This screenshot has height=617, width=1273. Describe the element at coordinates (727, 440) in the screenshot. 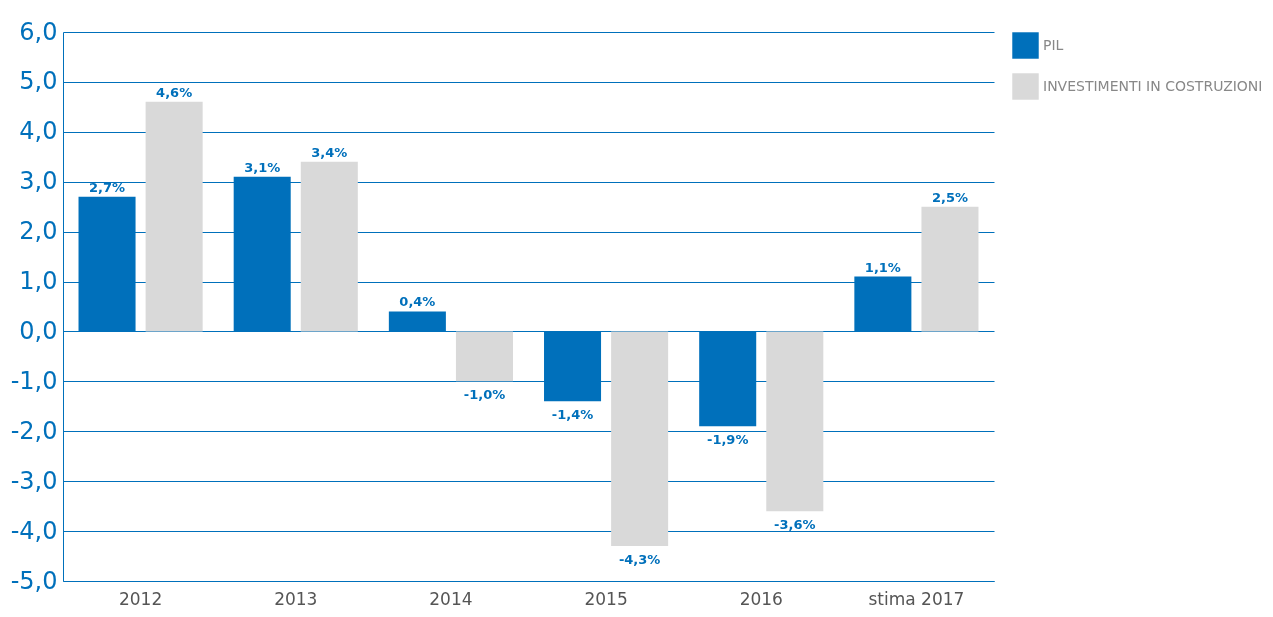

I see `data-label: -1,9%` at that location.